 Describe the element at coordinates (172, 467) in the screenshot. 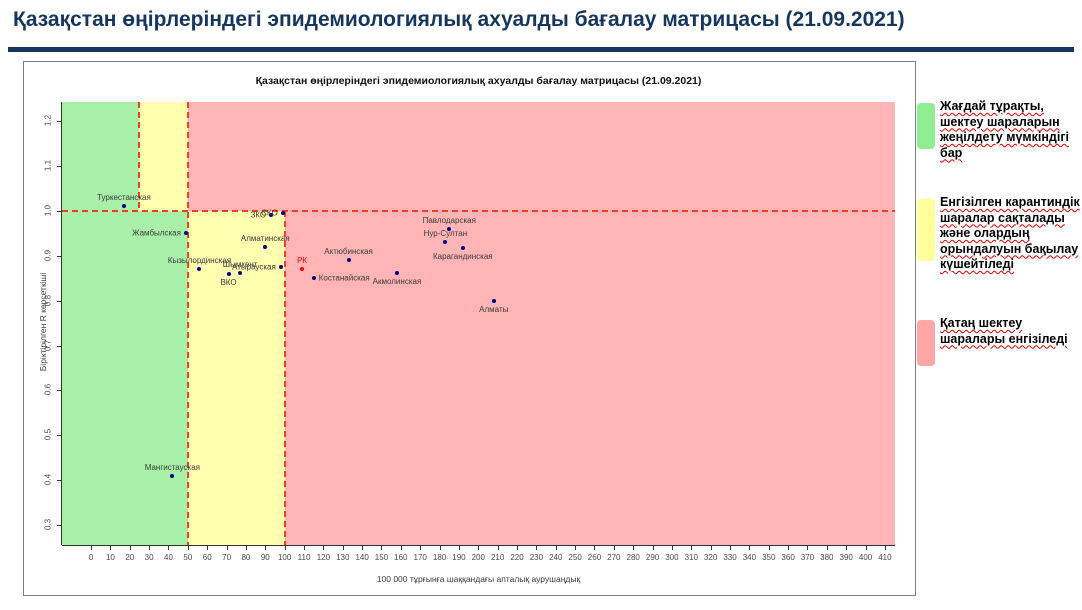

I see `data-point-label: Мангистауская` at that location.